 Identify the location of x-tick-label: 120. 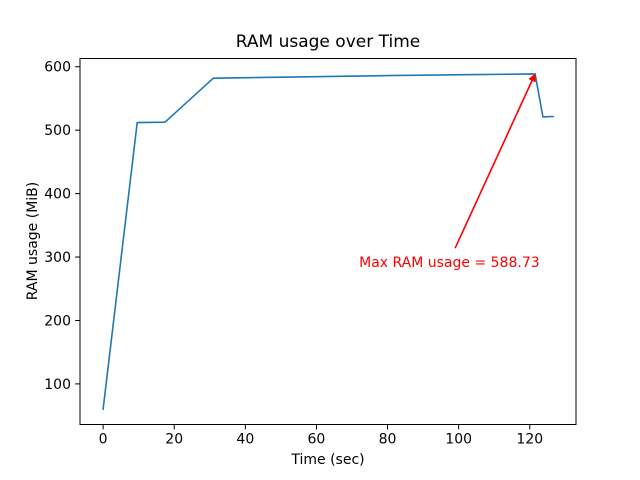
(529, 440).